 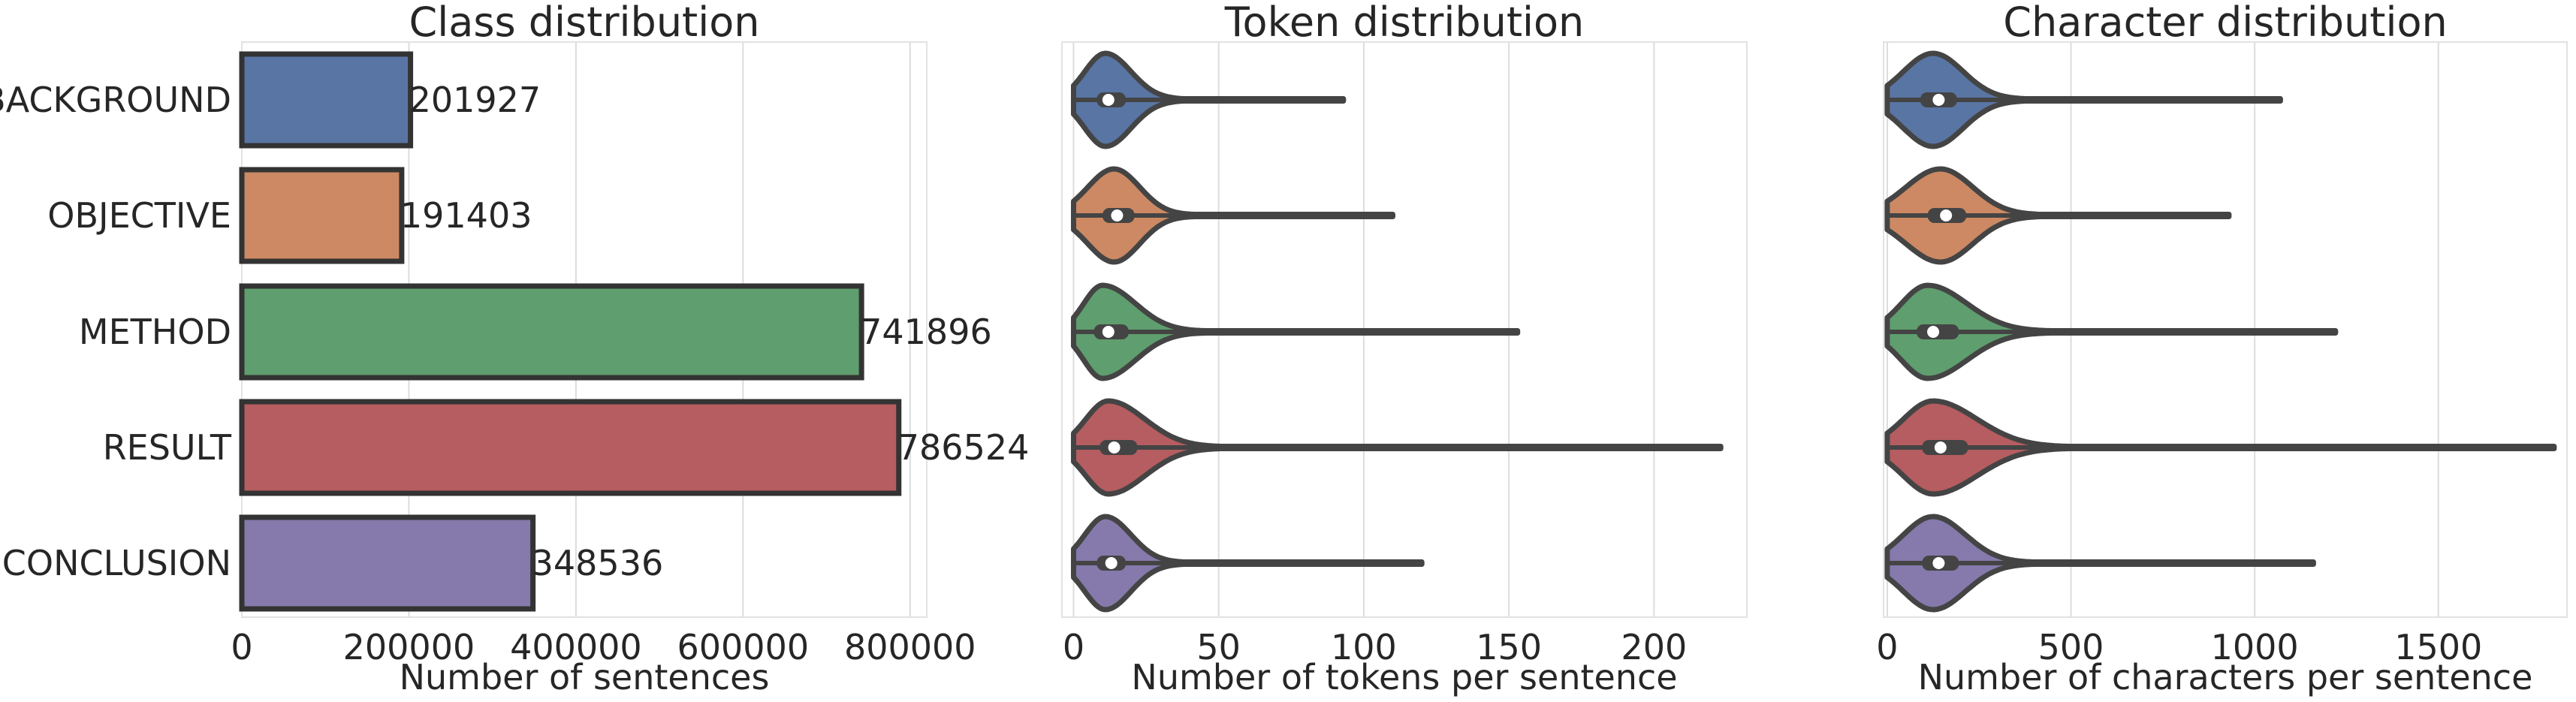 What do you see at coordinates (466, 216) in the screenshot?
I see `data-label: 191403` at bounding box center [466, 216].